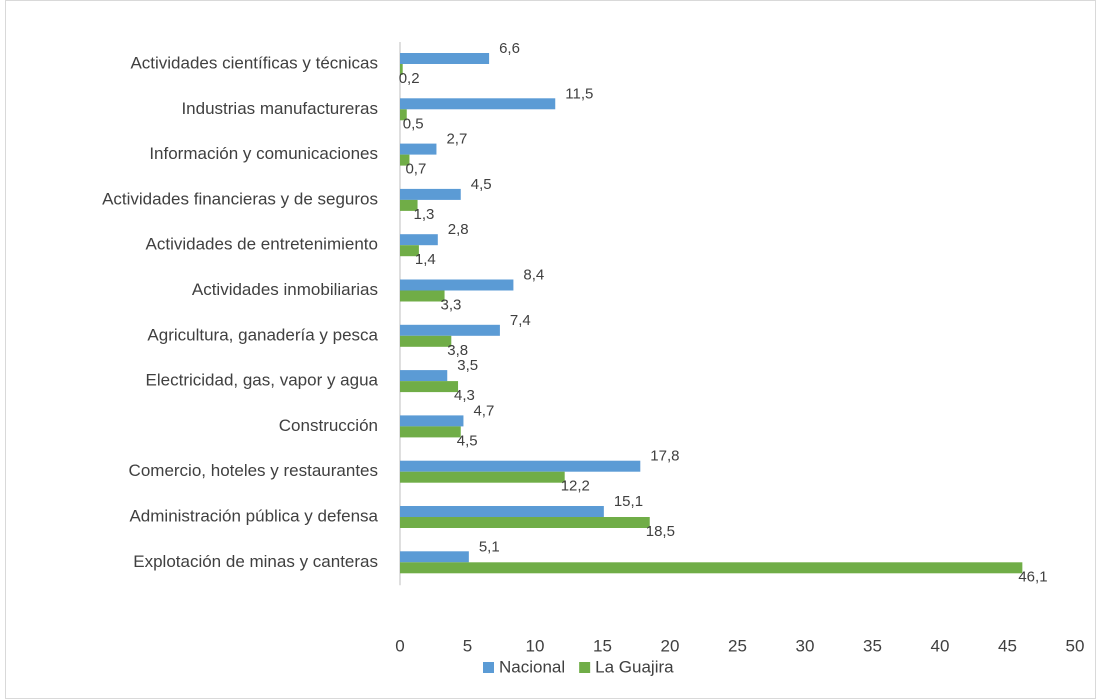  I want to click on value-label: 5,1, so click(489, 546).